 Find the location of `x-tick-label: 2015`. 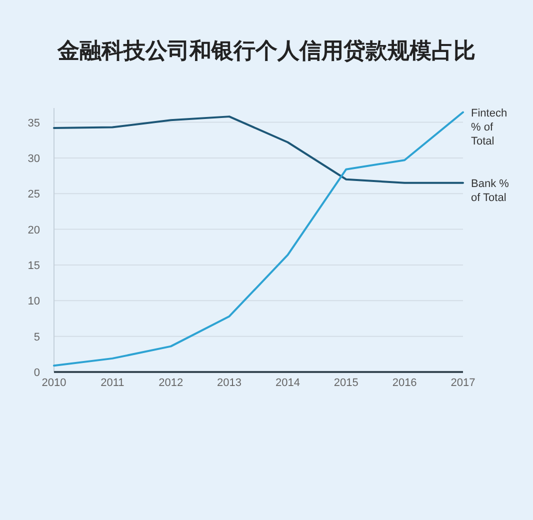

x-tick-label: 2015 is located at coordinates (346, 383).